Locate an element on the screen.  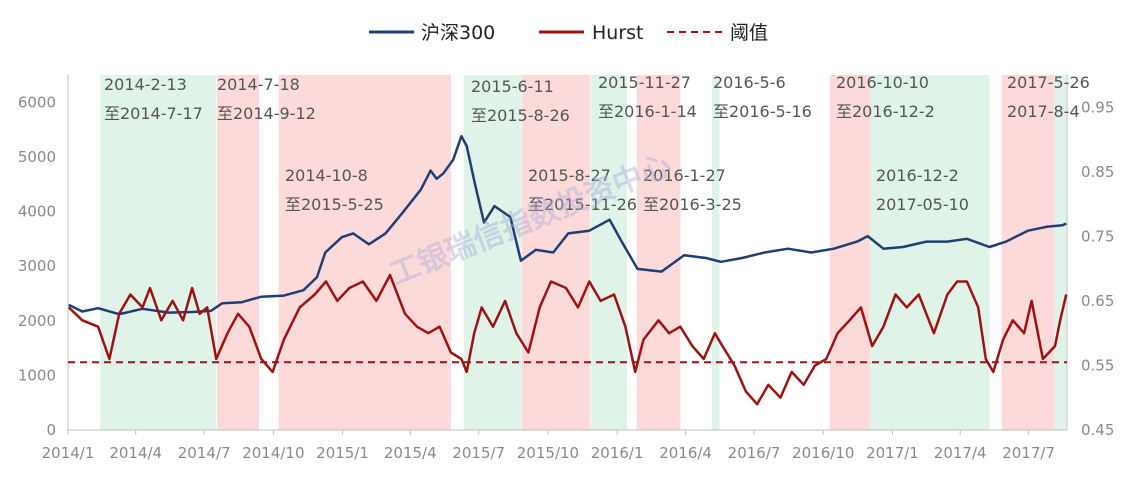
band-start-label: 2016-10-10 is located at coordinates (882, 82).